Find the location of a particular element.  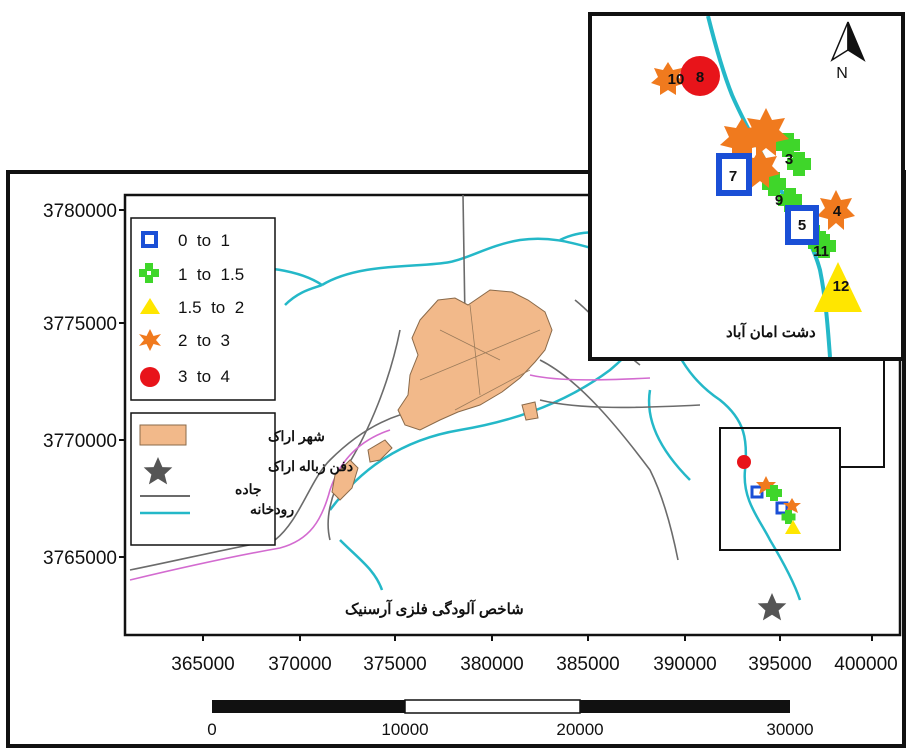

legend-feature-label: رودخانه is located at coordinates (272, 509).